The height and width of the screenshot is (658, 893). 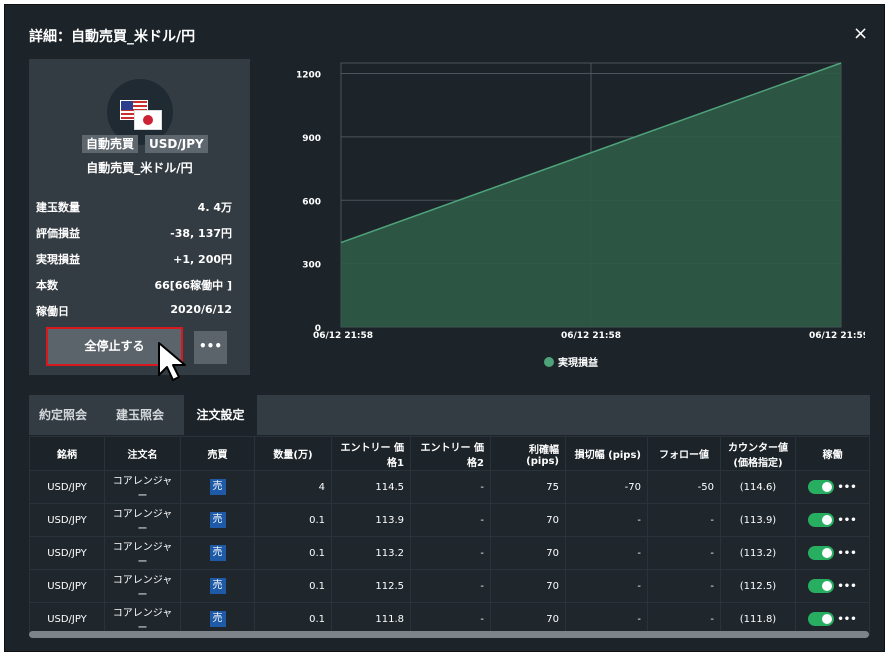 What do you see at coordinates (217, 453) in the screenshot?
I see `col-header-side: 売買` at bounding box center [217, 453].